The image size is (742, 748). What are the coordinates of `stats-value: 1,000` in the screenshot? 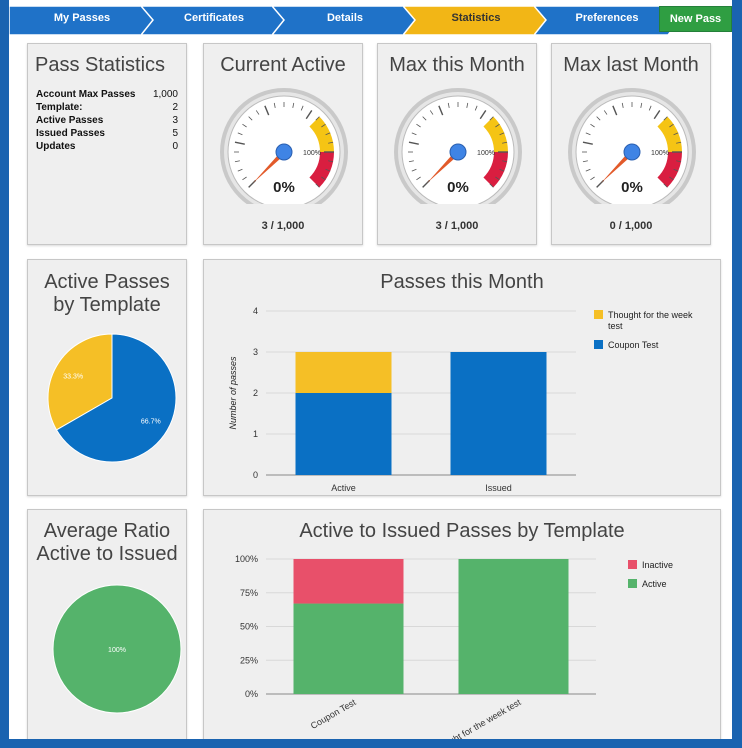 It's located at (165, 94).